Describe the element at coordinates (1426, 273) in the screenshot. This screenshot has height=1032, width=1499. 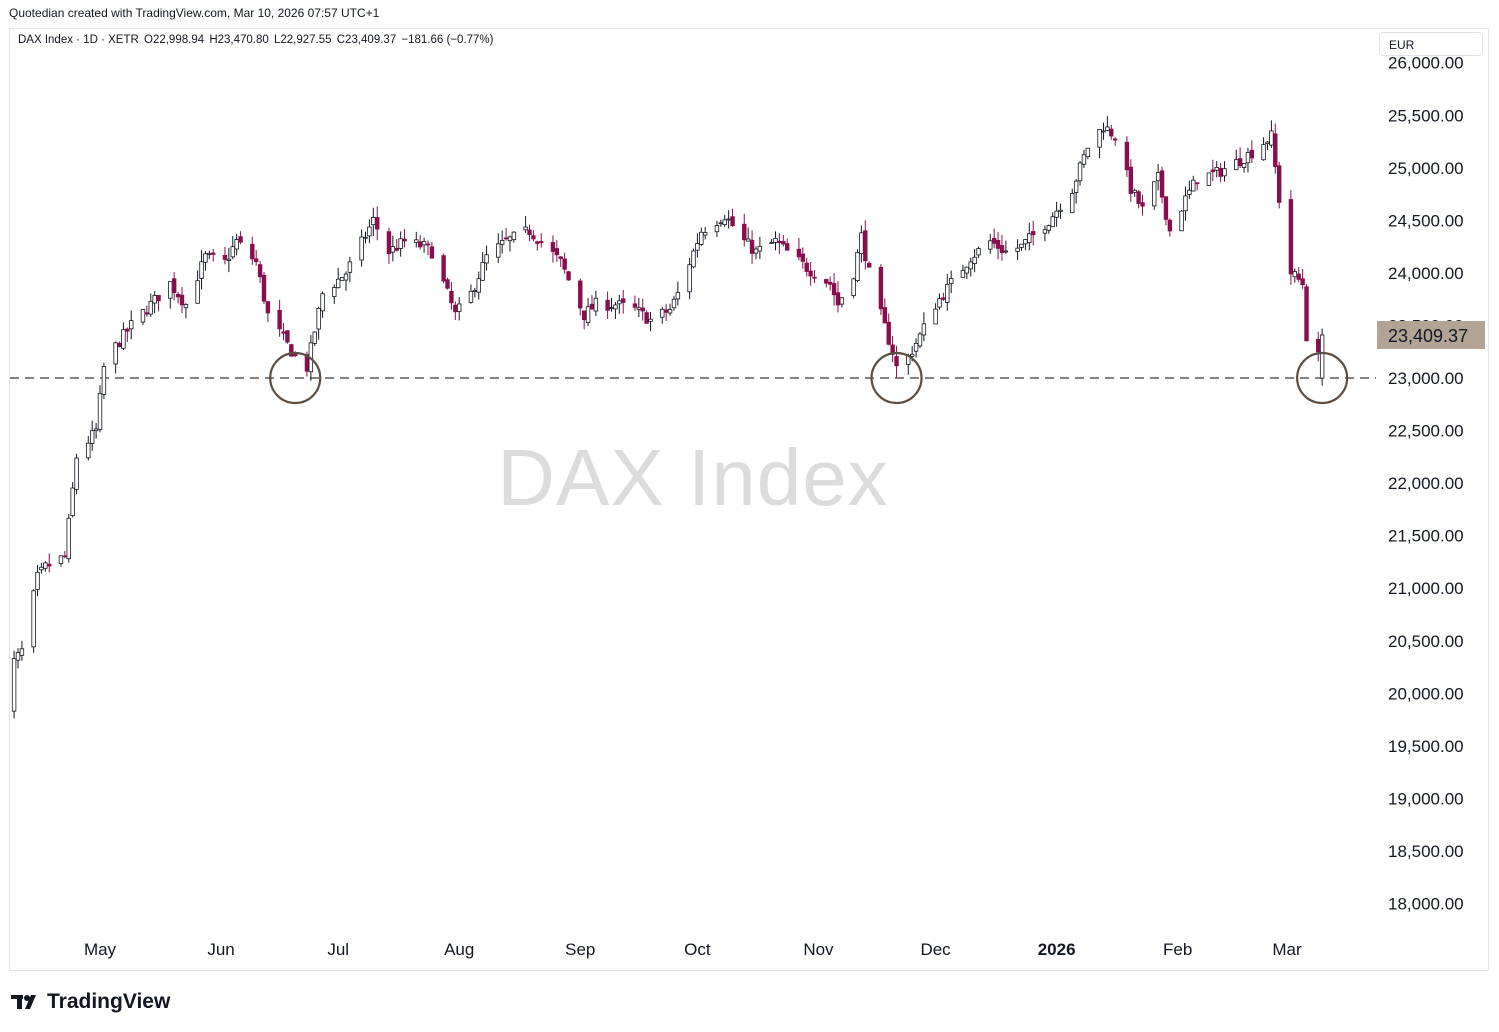
I see `price-tick-label: 24,000.00` at that location.